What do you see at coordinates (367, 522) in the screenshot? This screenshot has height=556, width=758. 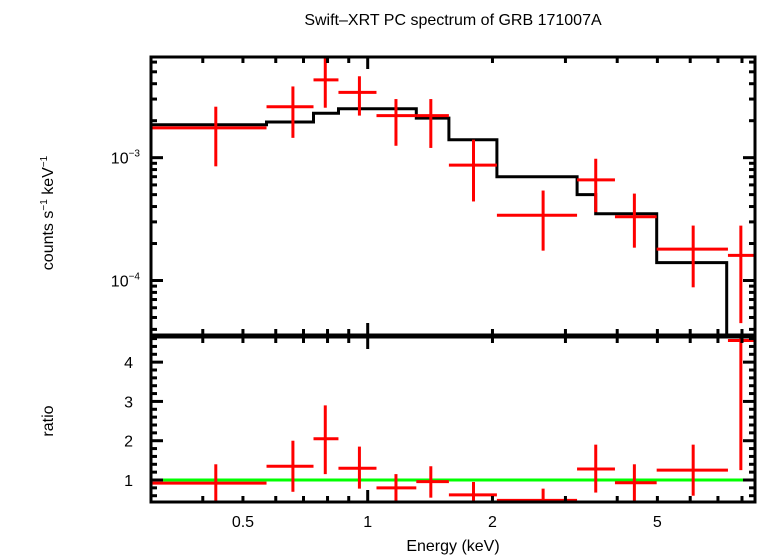 I see `x-tick-label: 1` at bounding box center [367, 522].